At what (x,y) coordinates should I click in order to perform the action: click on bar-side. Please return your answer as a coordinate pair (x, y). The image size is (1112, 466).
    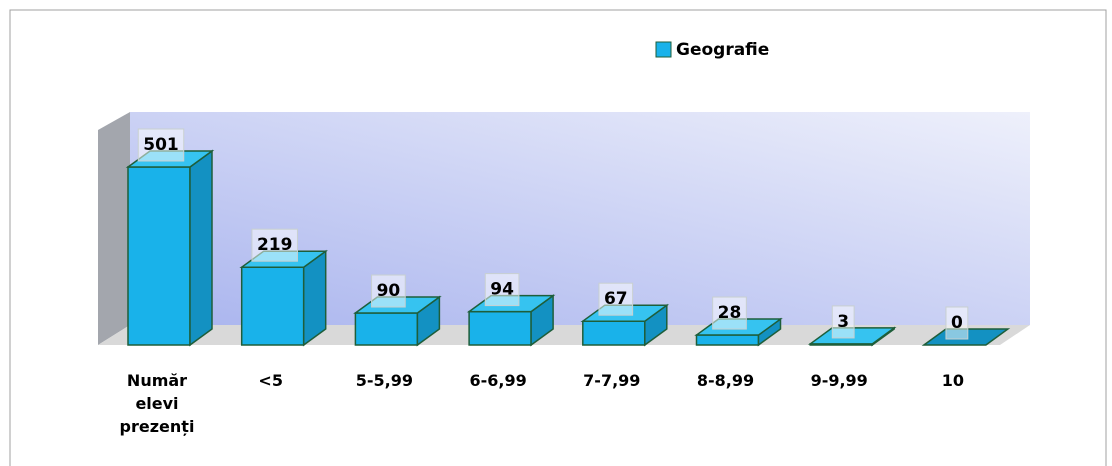
    Looking at the image, I should click on (201, 248).